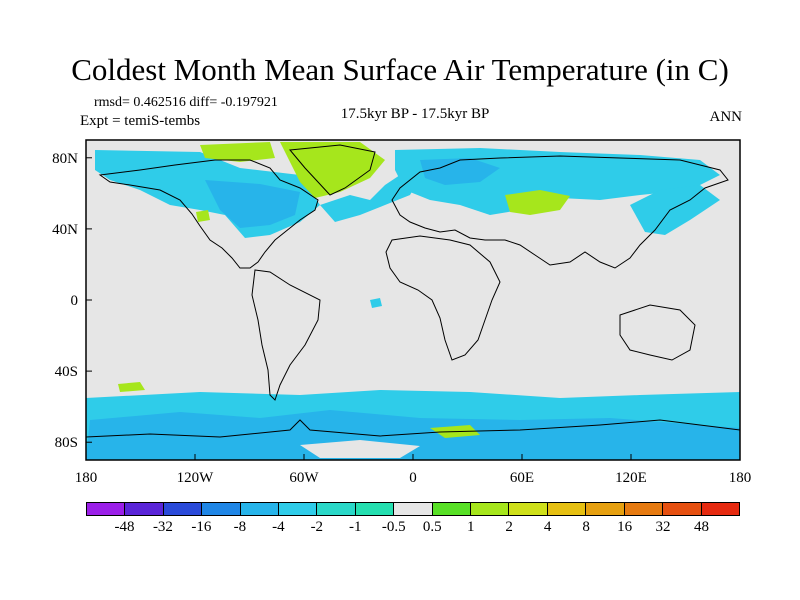 This screenshot has height=600, width=800. I want to click on colorbar, so click(413, 509).